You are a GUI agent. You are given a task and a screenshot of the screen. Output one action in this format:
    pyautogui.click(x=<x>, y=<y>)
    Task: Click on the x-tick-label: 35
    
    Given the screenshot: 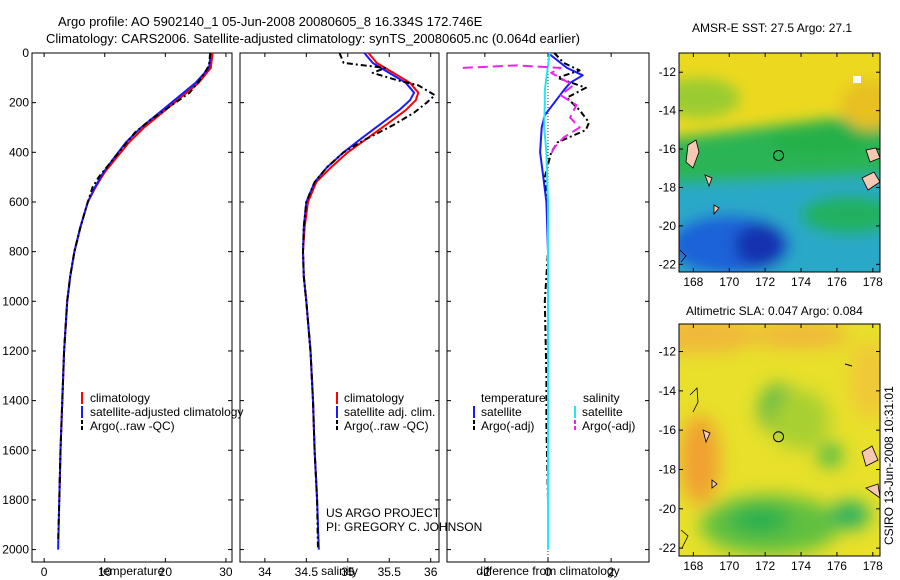 What is the action you would take?
    pyautogui.click(x=348, y=572)
    